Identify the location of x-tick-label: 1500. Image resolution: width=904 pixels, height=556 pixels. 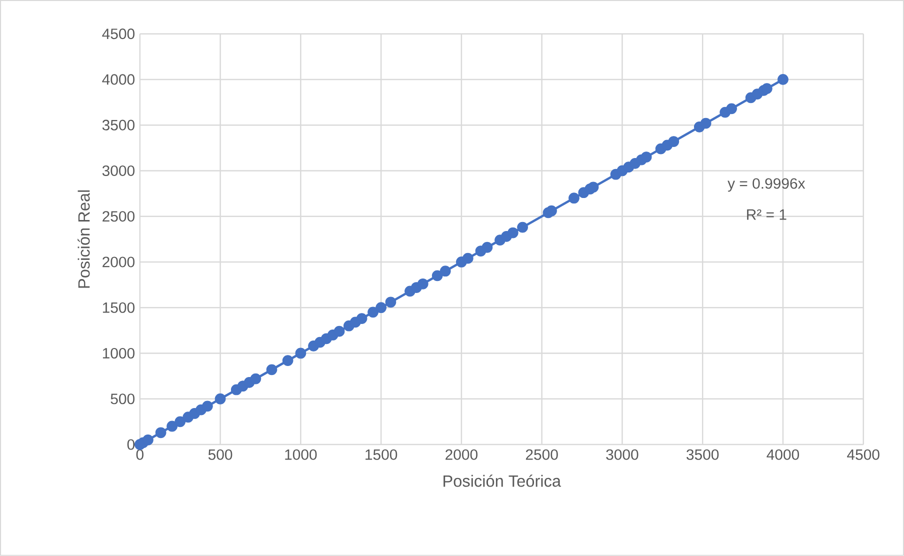
(382, 454).